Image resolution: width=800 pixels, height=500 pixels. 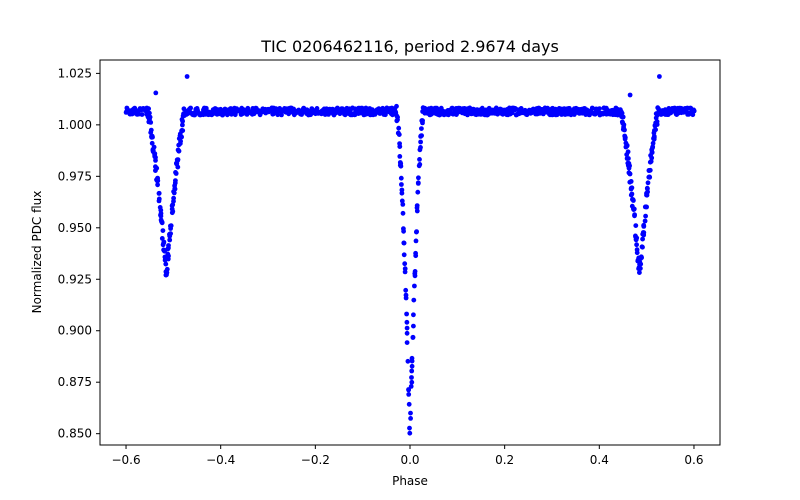 I want to click on x-tick-label: 0.6, so click(x=693, y=460).